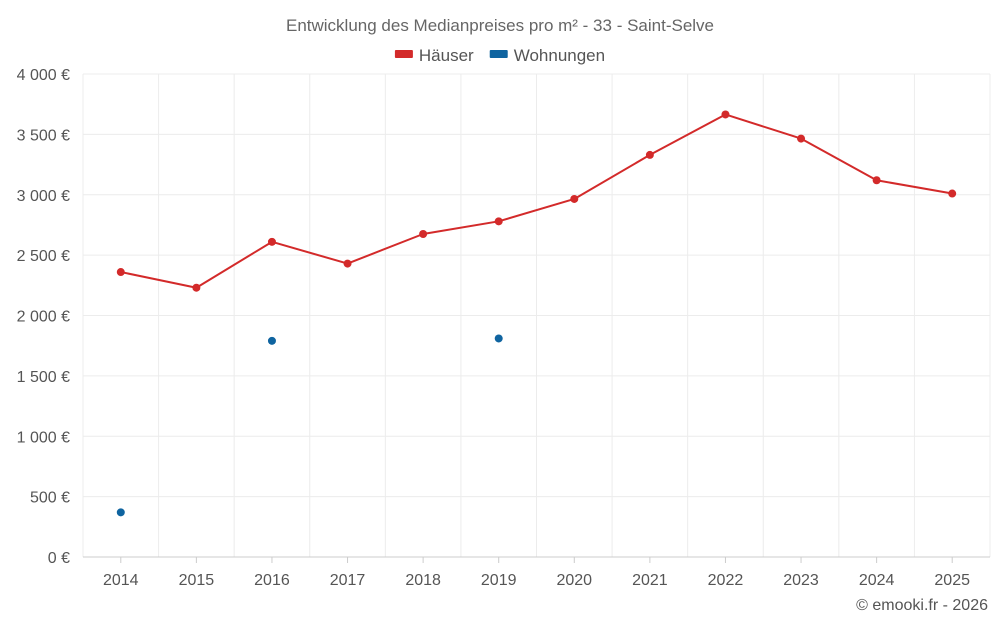 The image size is (1000, 625). I want to click on y-tick-label: 2 000 €, so click(43, 317).